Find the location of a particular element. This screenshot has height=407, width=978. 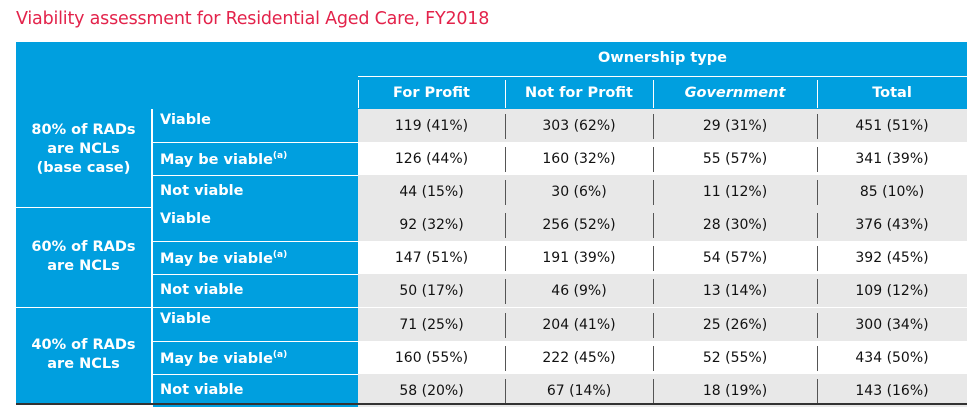

table-row: 58 (20%) 67 (14%) 18 (19%) 143 (16%) is located at coordinates (662, 390).